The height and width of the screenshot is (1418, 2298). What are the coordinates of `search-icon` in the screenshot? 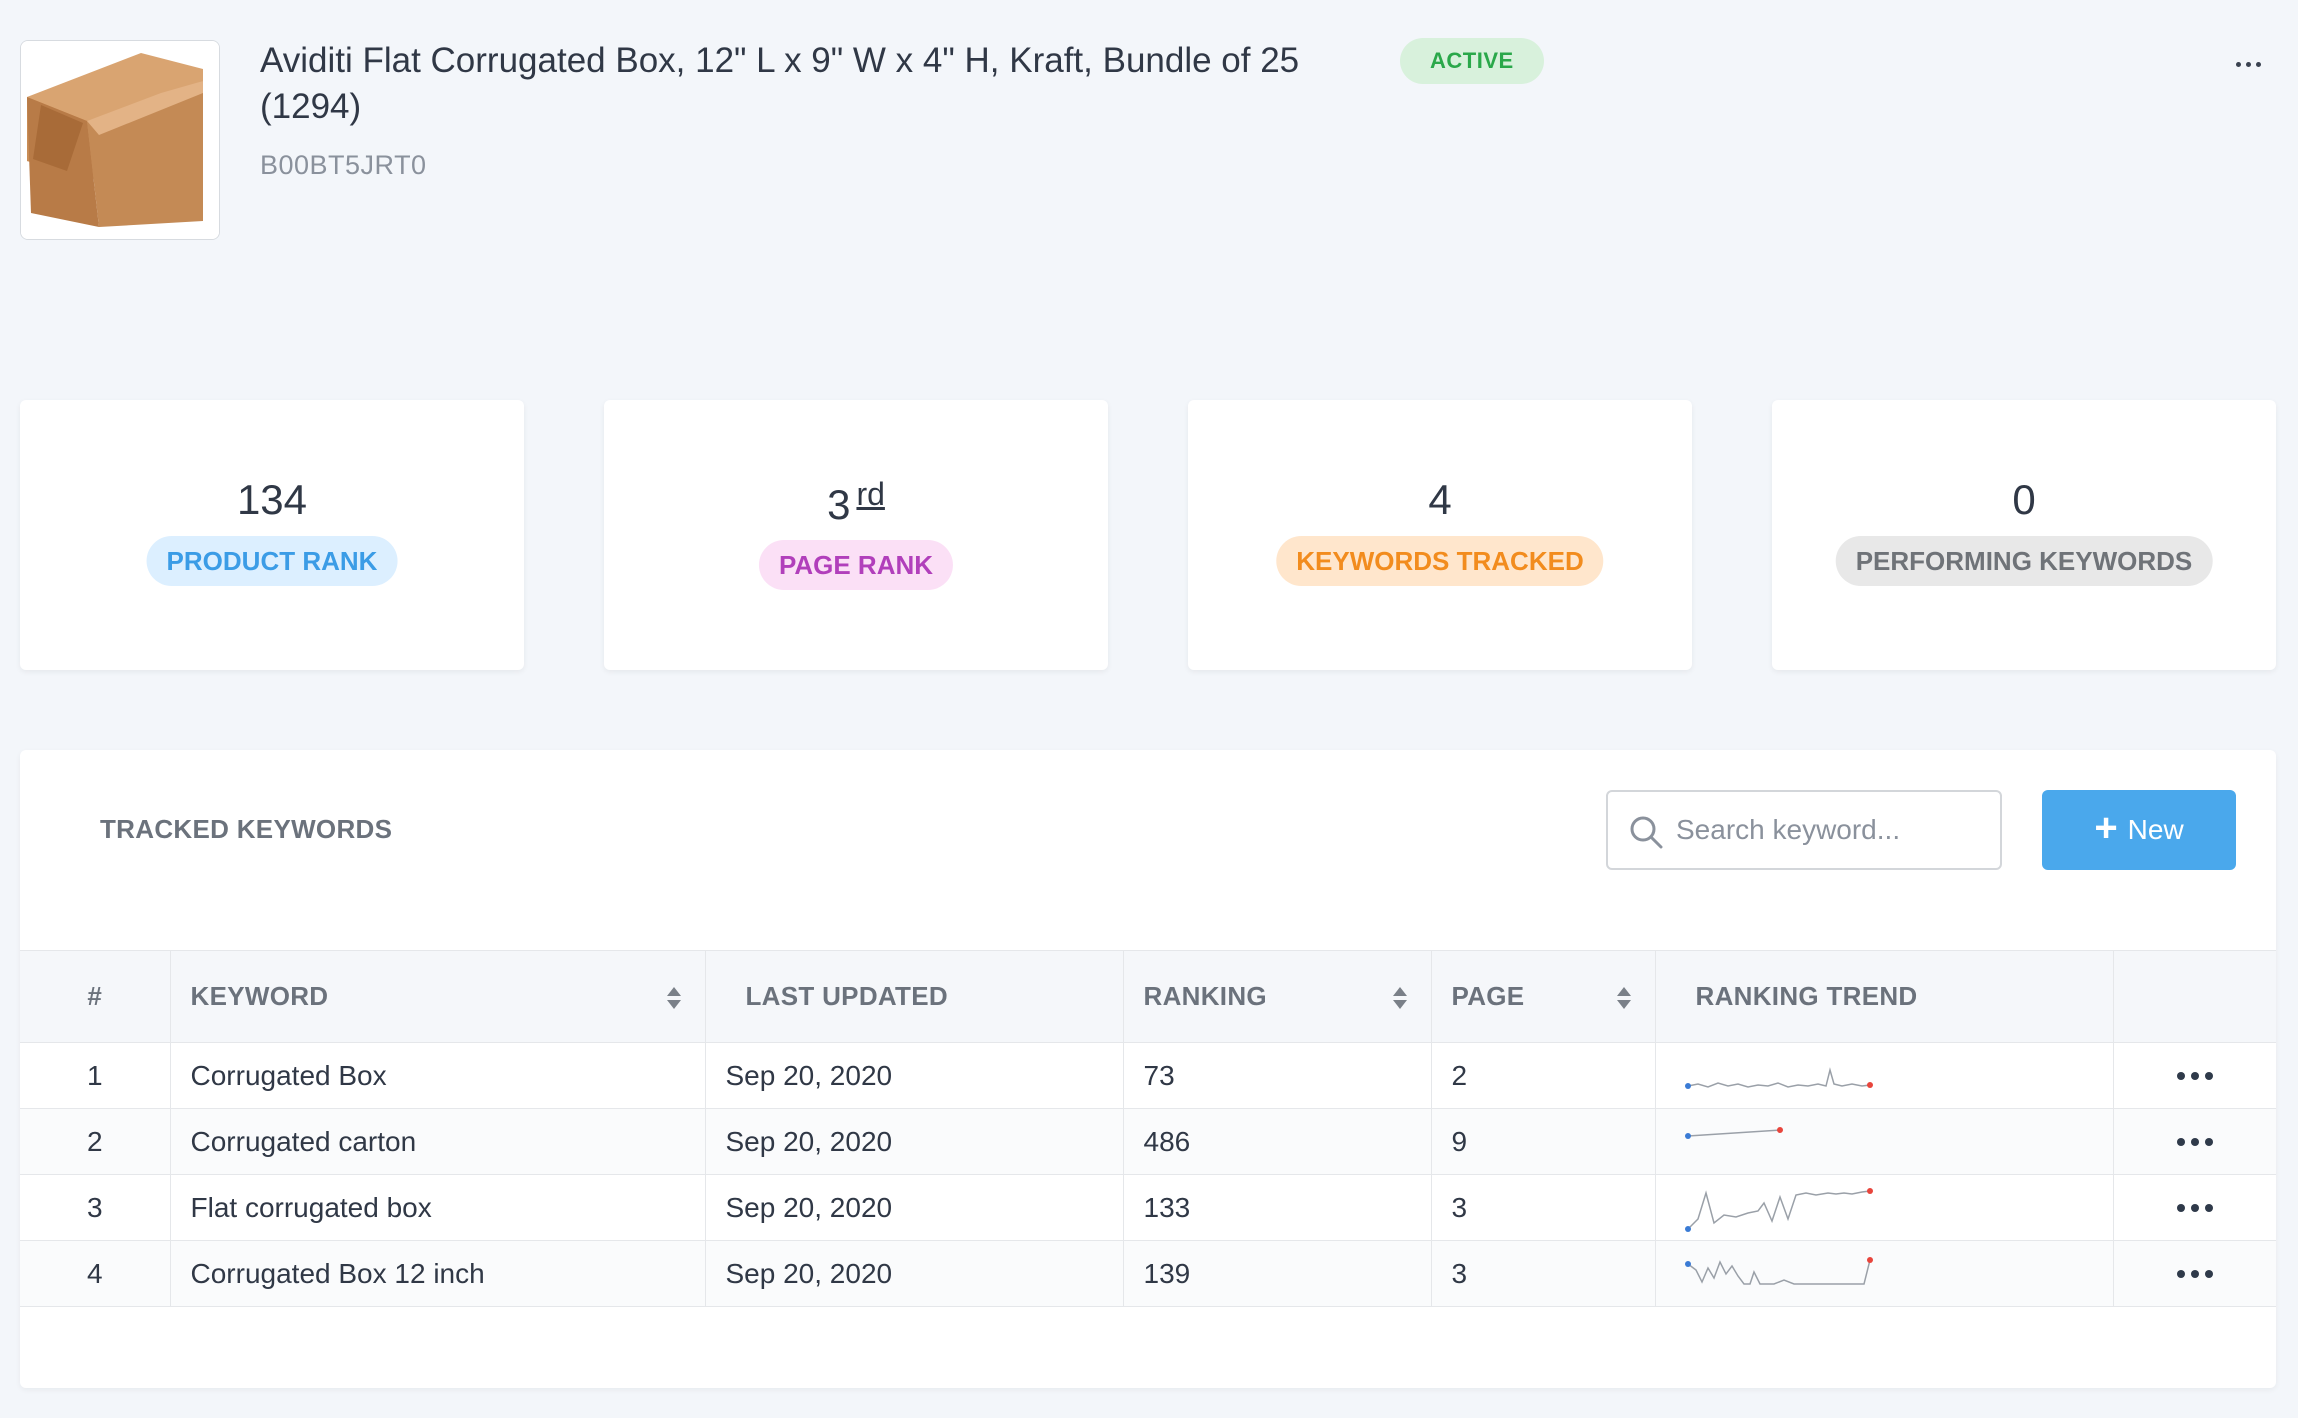 It's located at (1646, 832).